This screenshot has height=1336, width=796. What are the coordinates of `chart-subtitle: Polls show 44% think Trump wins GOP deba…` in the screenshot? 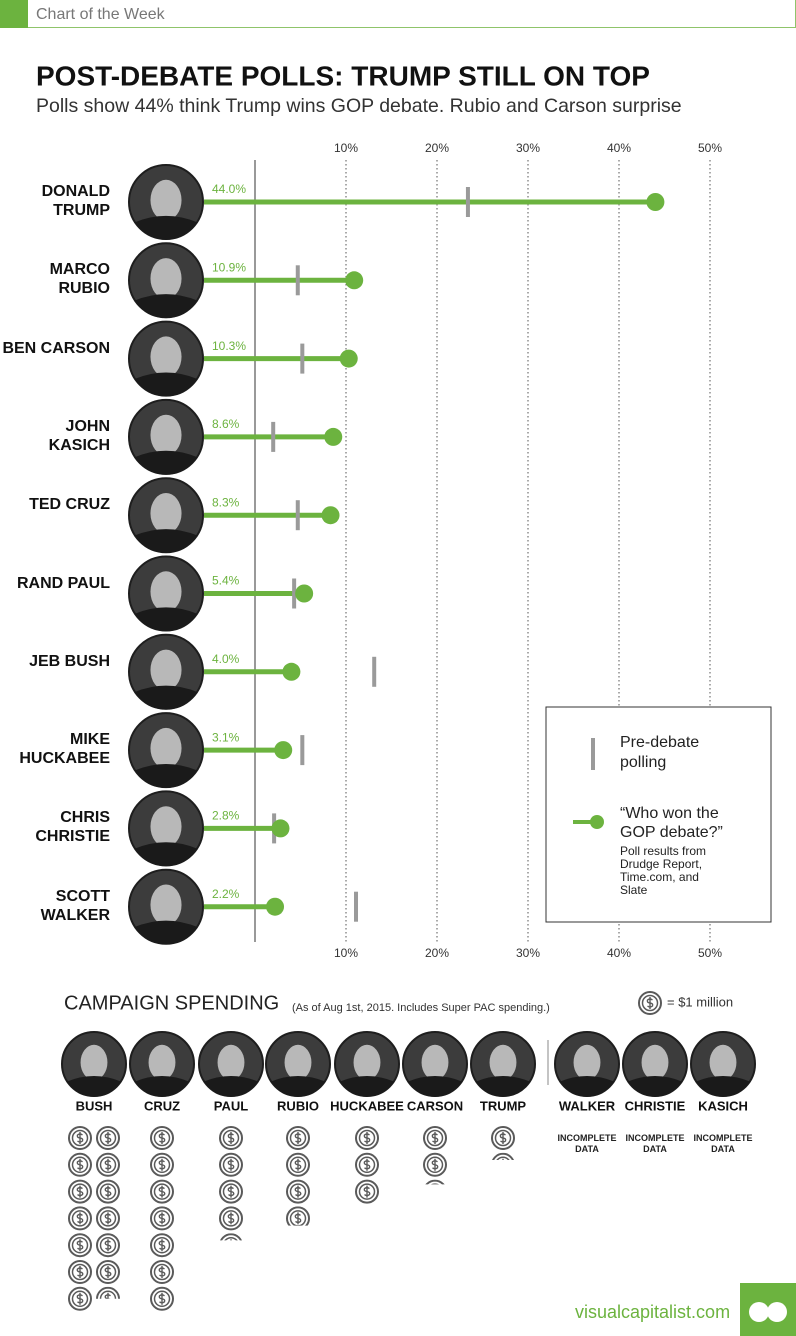 It's located at (359, 106).